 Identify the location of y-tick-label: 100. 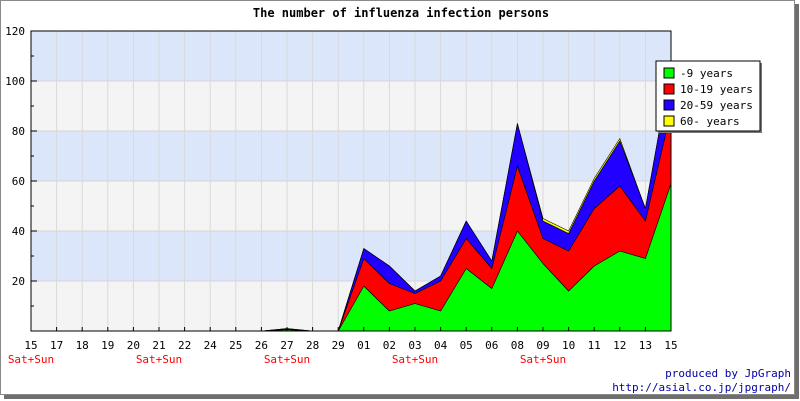
(15, 81).